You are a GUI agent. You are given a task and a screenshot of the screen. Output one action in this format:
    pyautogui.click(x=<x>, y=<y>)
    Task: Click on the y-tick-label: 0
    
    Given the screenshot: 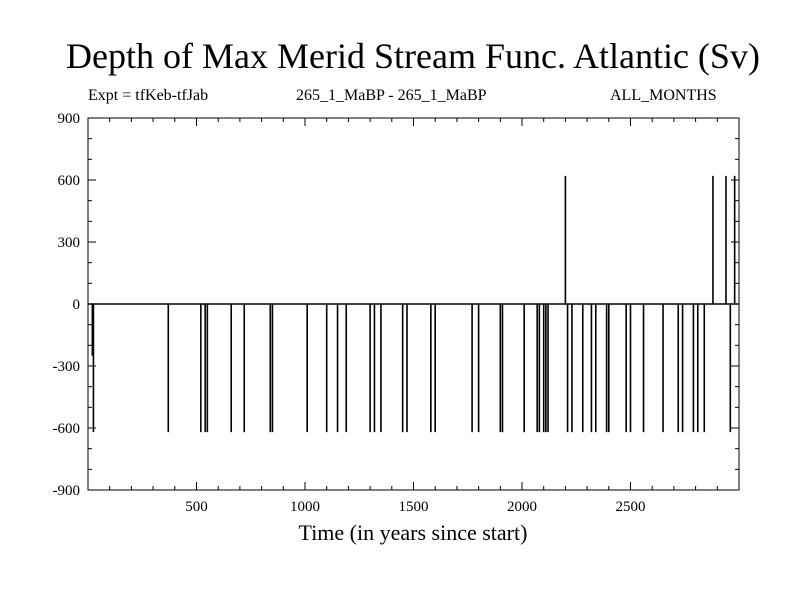 What is the action you would take?
    pyautogui.click(x=77, y=305)
    